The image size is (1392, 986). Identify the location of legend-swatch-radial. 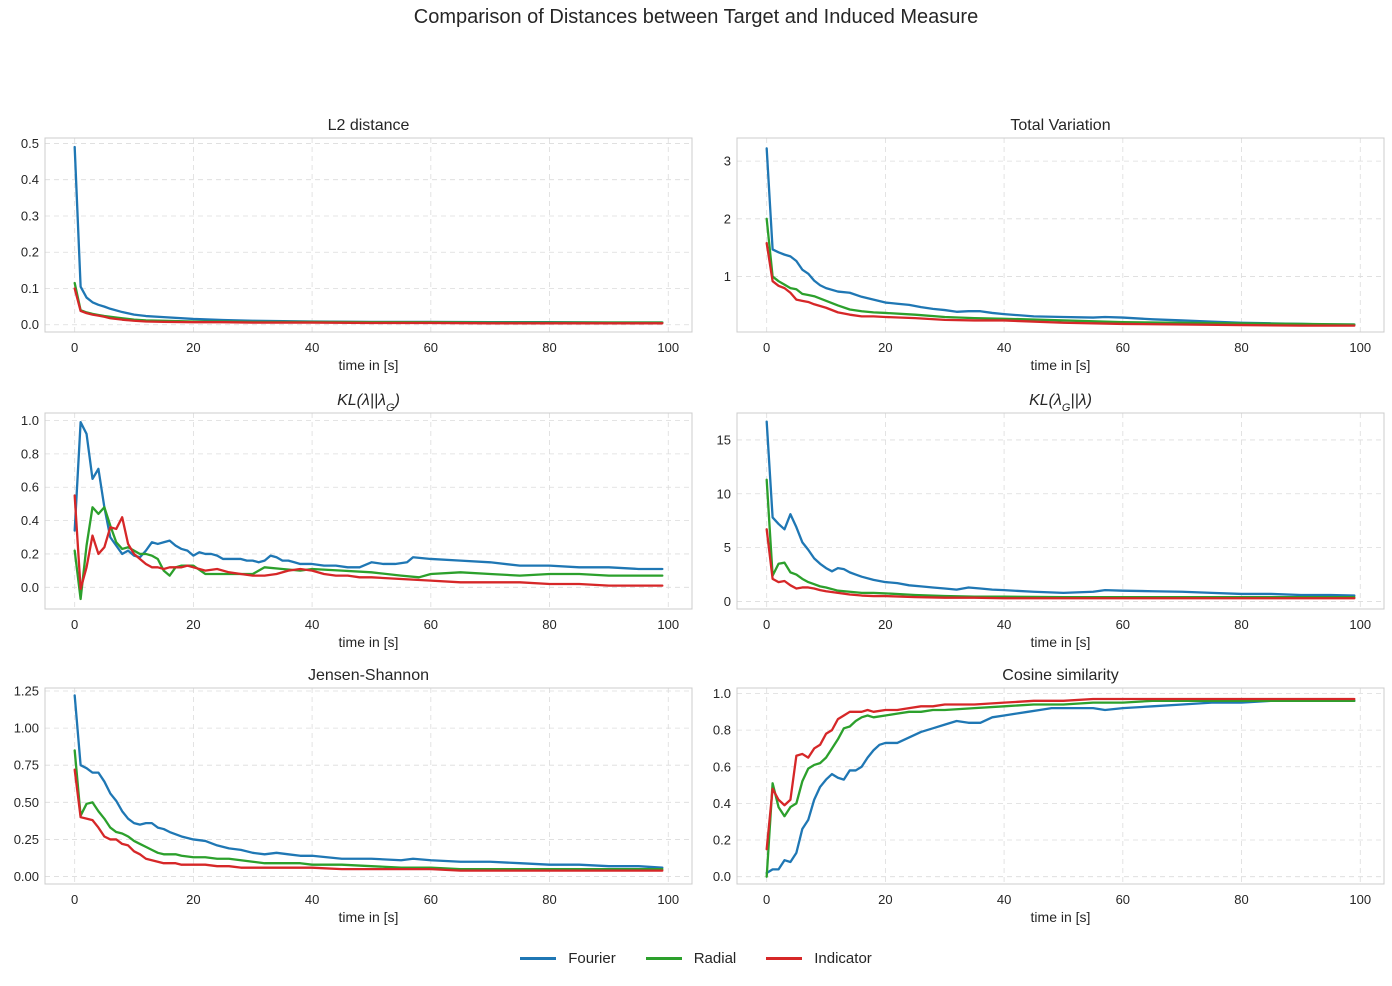
(663, 958).